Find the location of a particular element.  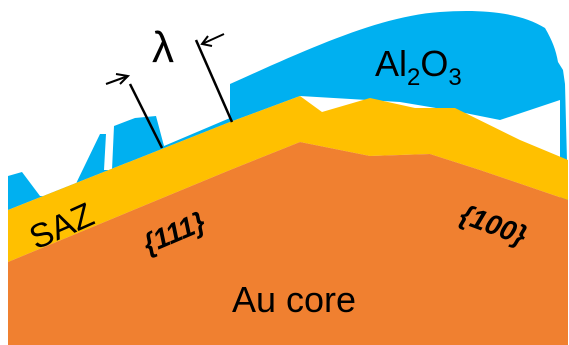

lambda-right-arrow is located at coordinates (213, 39).